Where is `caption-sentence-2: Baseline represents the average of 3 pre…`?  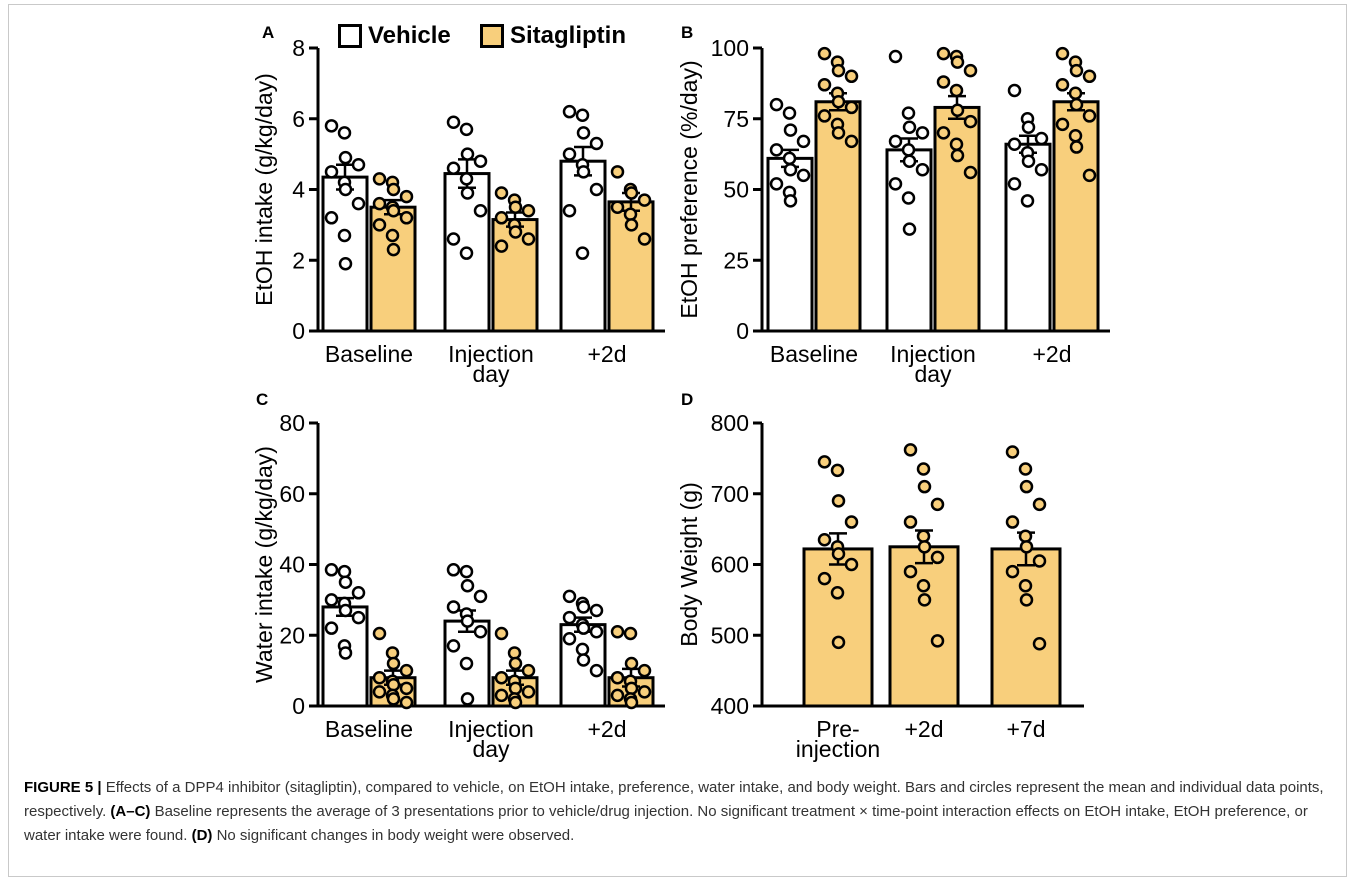
caption-sentence-2: Baseline represents the average of 3 pre… is located at coordinates (666, 823).